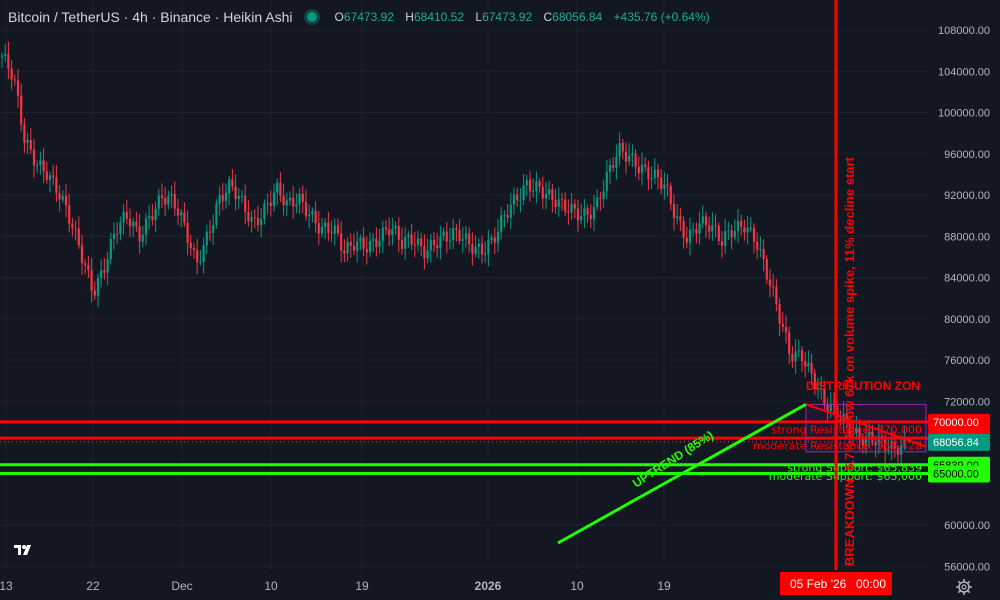 Image resolution: width=1000 pixels, height=600 pixels. Describe the element at coordinates (967, 155) in the screenshot. I see `y-tick-label: 96000.00` at that location.